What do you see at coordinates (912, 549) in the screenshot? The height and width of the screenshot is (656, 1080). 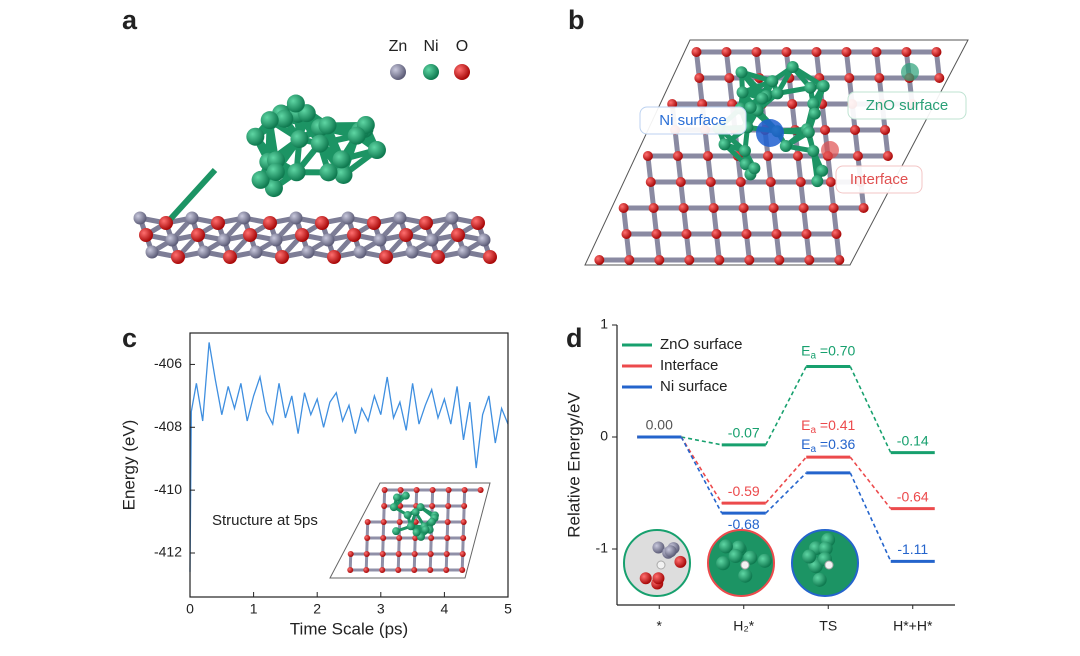 I see `value-label: -1.11` at bounding box center [912, 549].